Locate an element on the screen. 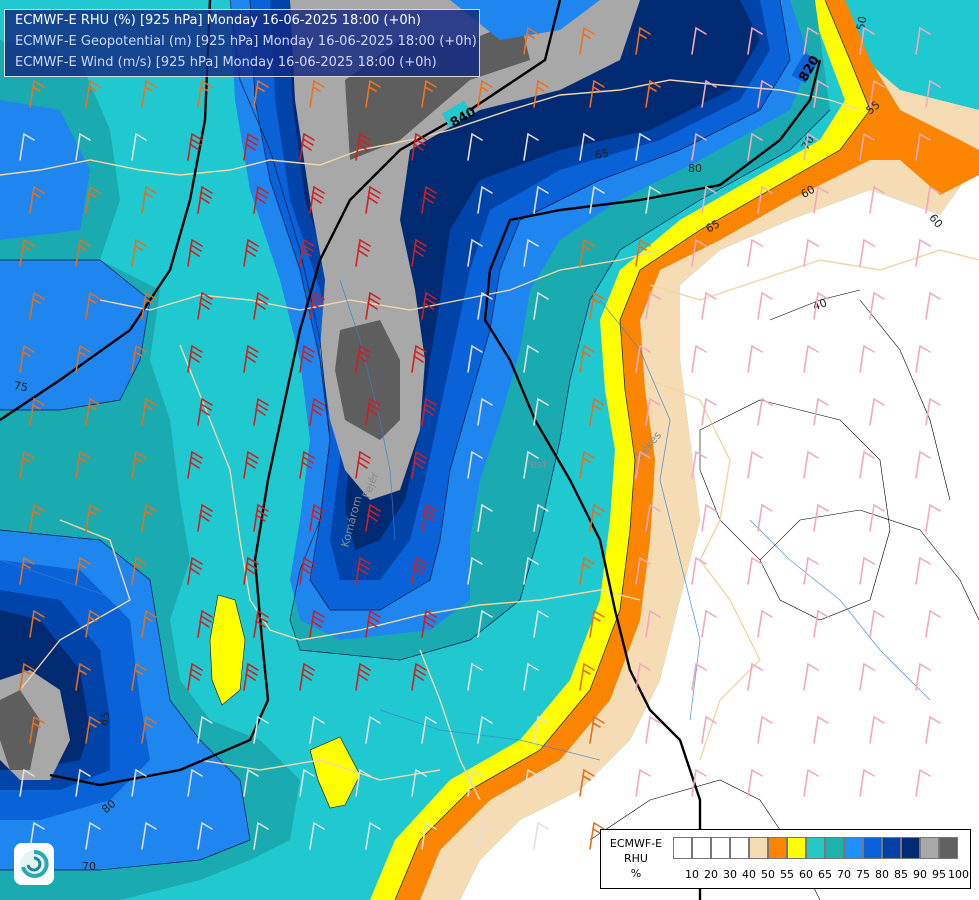 The height and width of the screenshot is (900, 979). legend-title-model: ECMWF-E is located at coordinates (636, 843).